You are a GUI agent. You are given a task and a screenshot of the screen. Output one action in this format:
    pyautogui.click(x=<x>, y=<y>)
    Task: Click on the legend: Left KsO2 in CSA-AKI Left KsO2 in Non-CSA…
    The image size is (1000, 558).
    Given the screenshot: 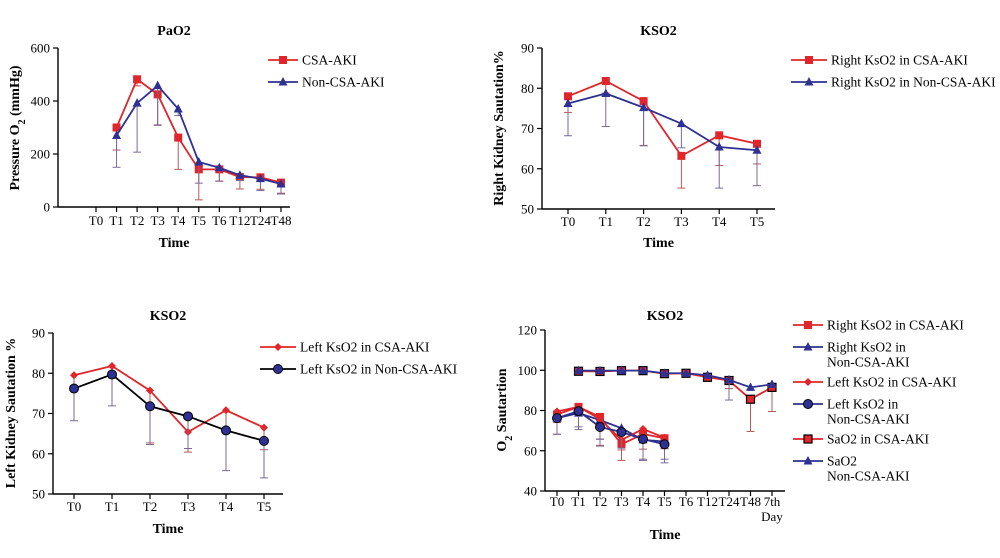 What is the action you would take?
    pyautogui.click(x=359, y=358)
    